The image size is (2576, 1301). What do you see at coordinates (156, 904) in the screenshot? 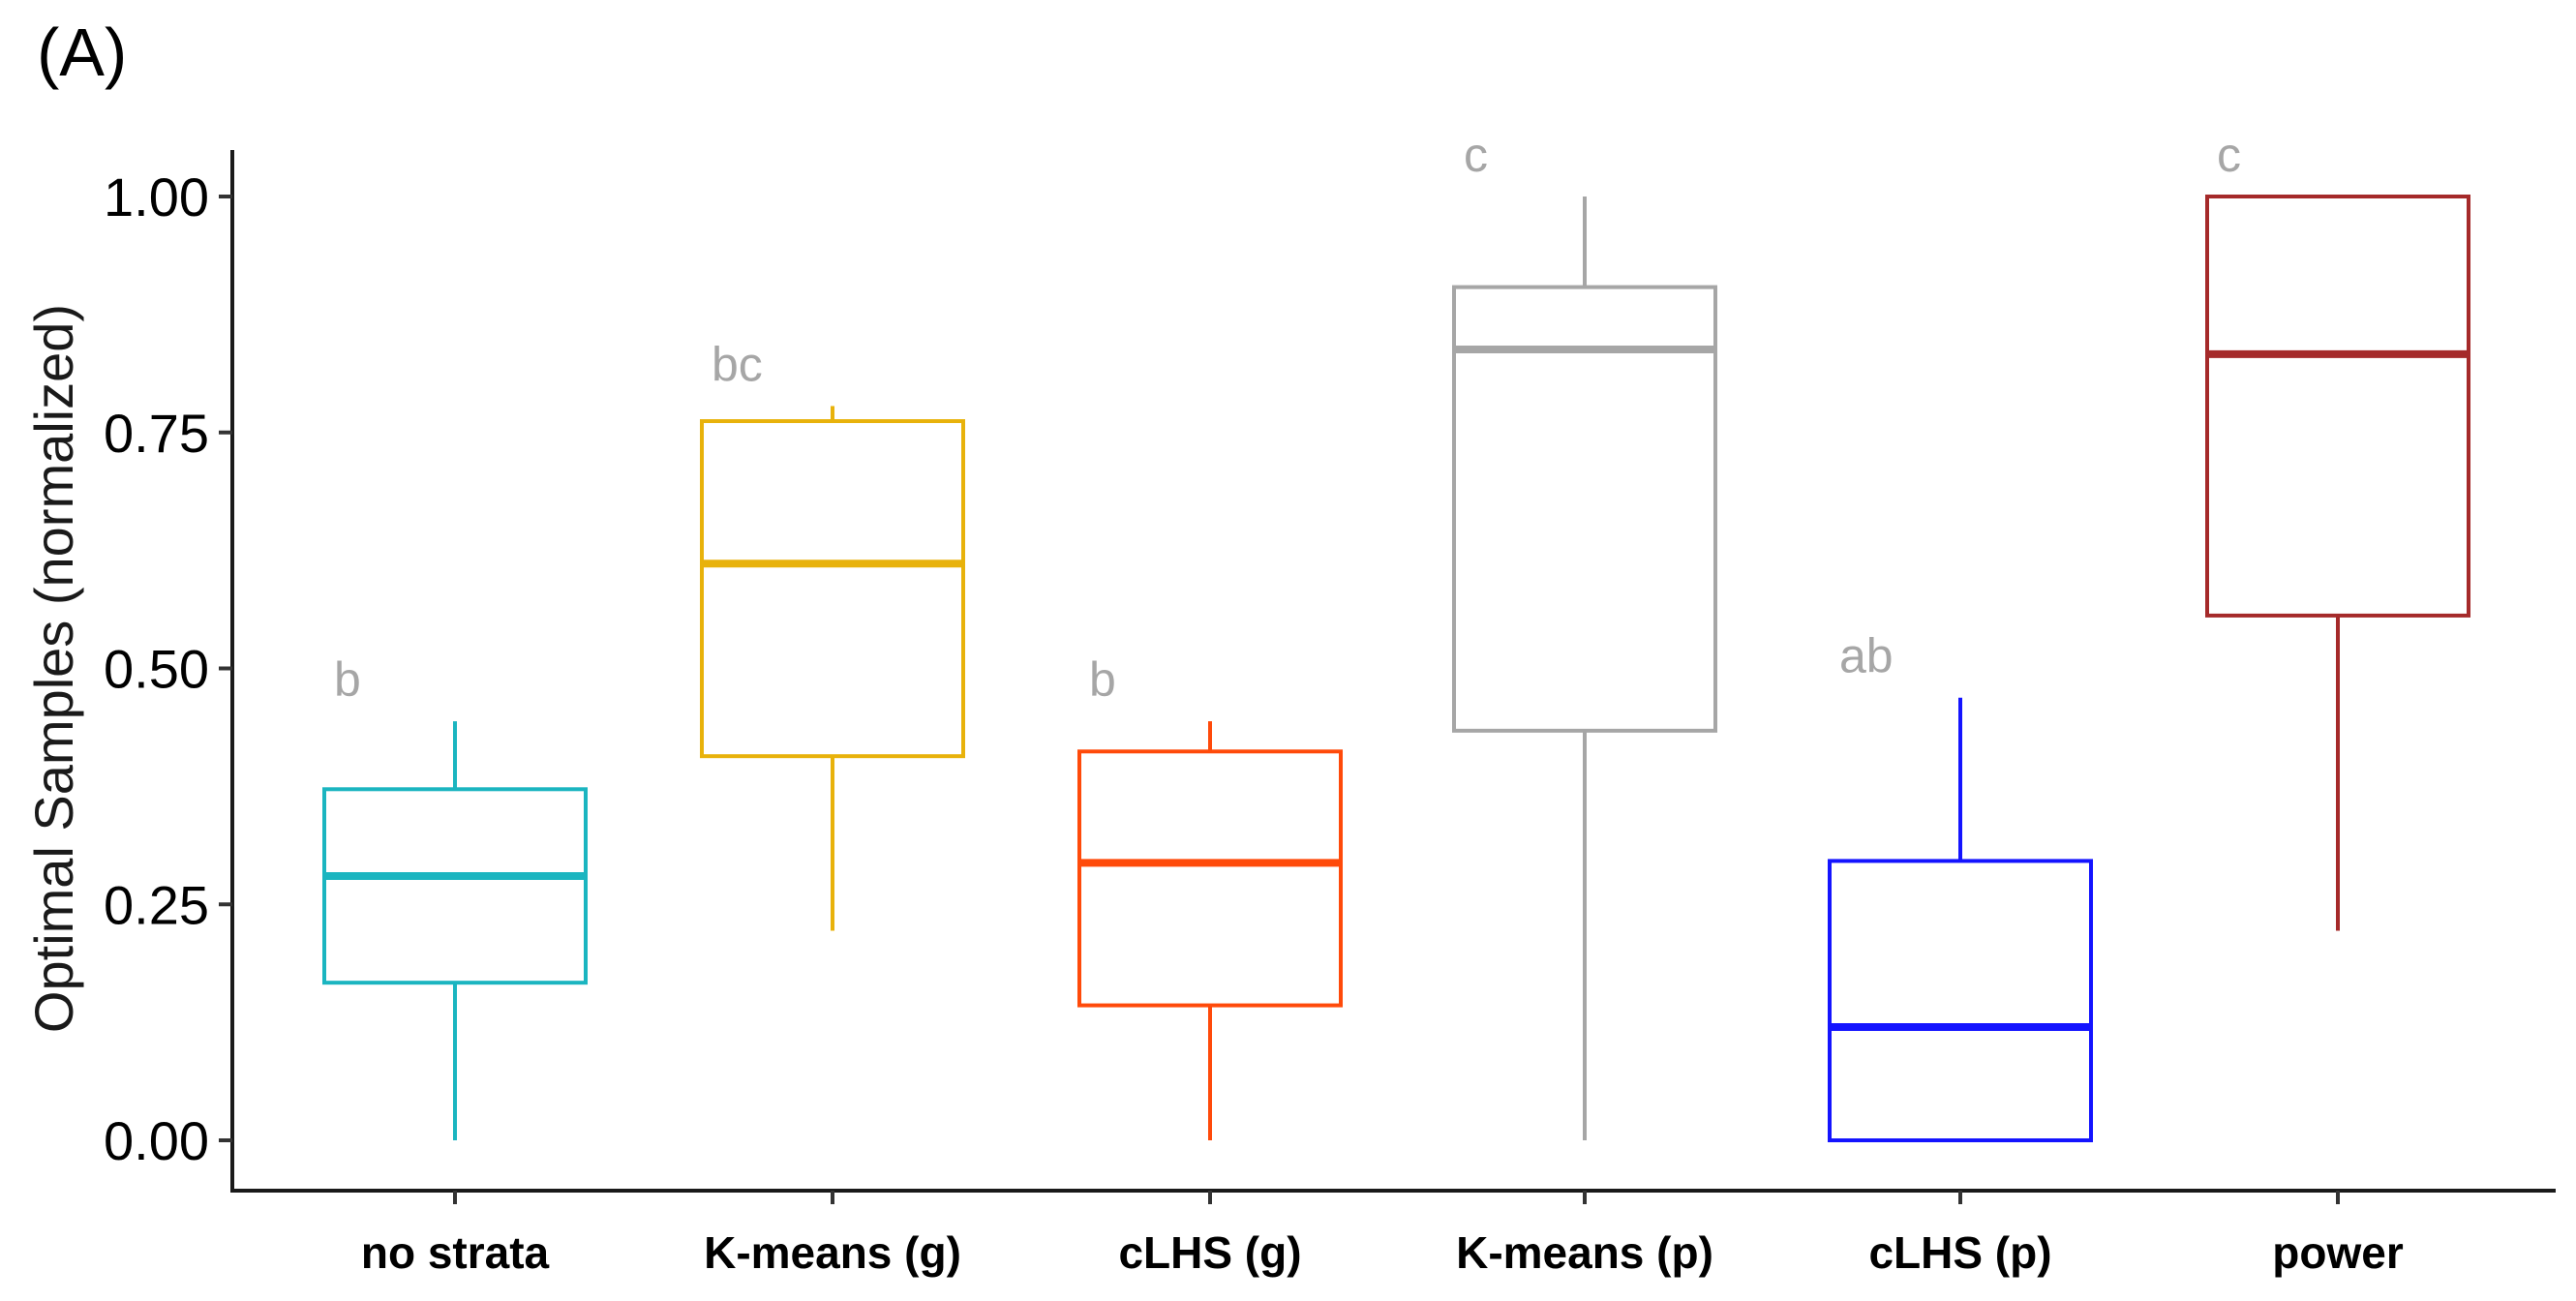
I see `y-tick-label: 0.25` at bounding box center [156, 904].